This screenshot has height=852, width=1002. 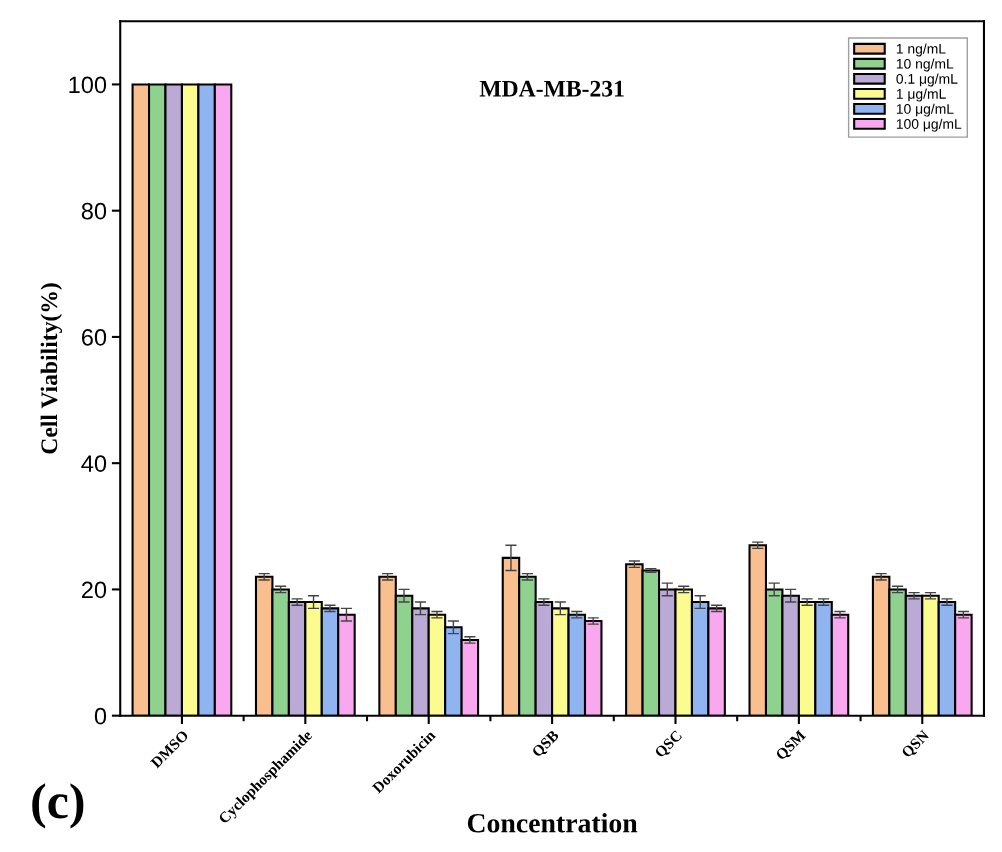 I want to click on x-tick-label: QSB, so click(x=546, y=744).